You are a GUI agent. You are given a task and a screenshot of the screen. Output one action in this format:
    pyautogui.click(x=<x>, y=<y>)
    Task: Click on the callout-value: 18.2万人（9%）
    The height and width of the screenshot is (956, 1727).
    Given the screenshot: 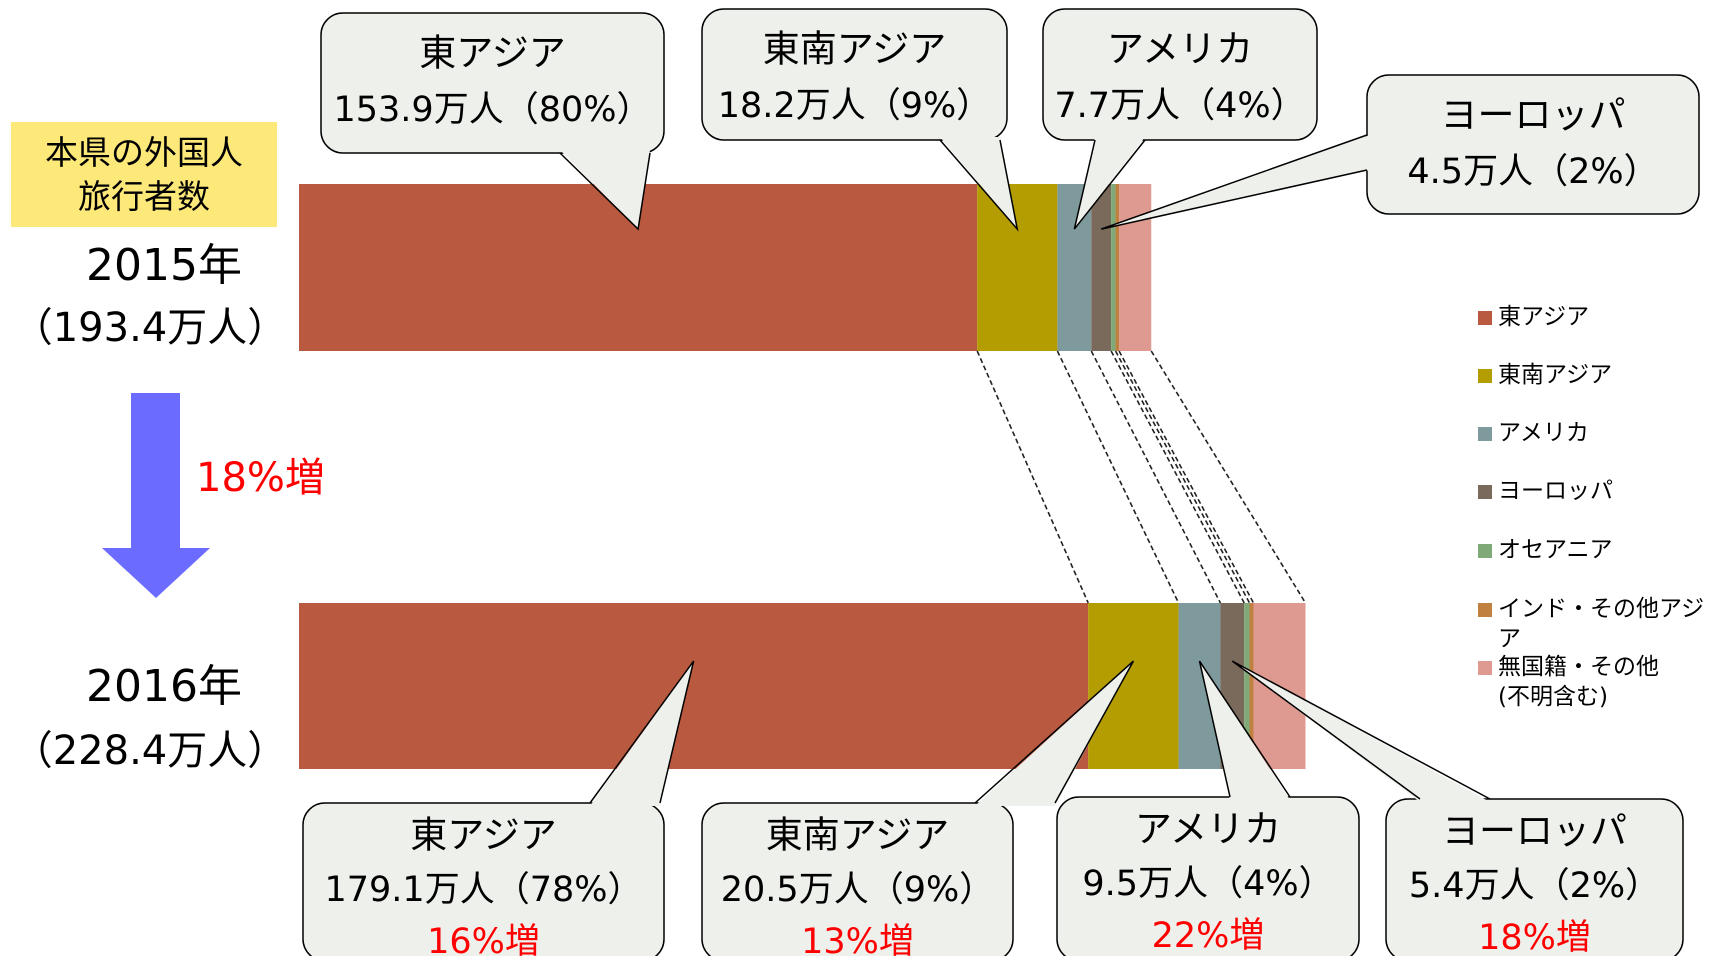 What is the action you would take?
    pyautogui.click(x=854, y=106)
    